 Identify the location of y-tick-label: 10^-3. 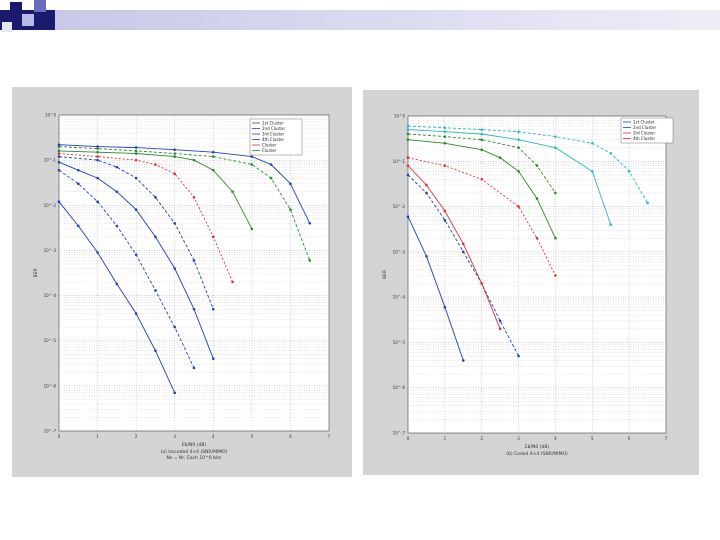
(50, 250).